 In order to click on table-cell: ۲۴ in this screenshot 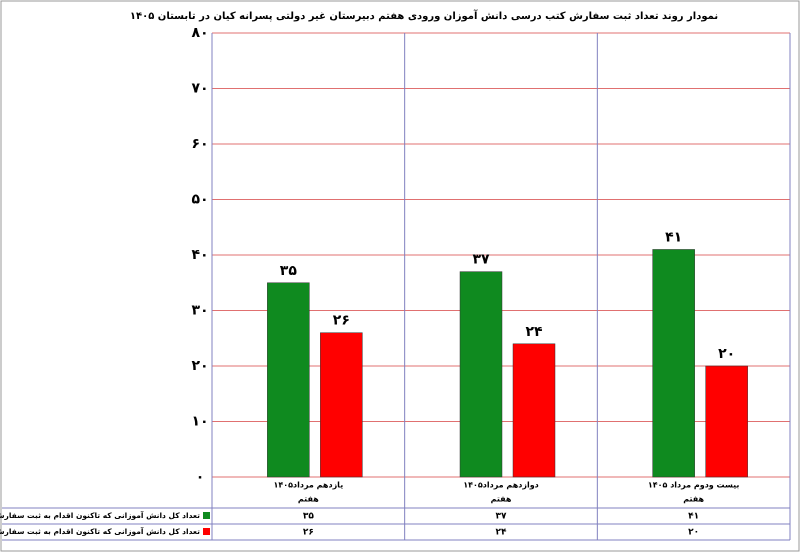, I will do `click(501, 533)`.